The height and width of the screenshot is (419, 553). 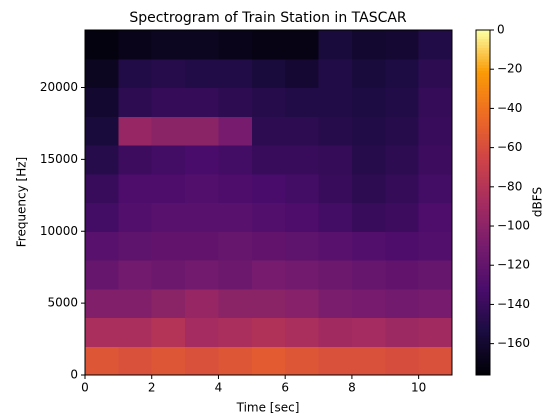 I want to click on x-tick-label: 2, so click(x=152, y=388).